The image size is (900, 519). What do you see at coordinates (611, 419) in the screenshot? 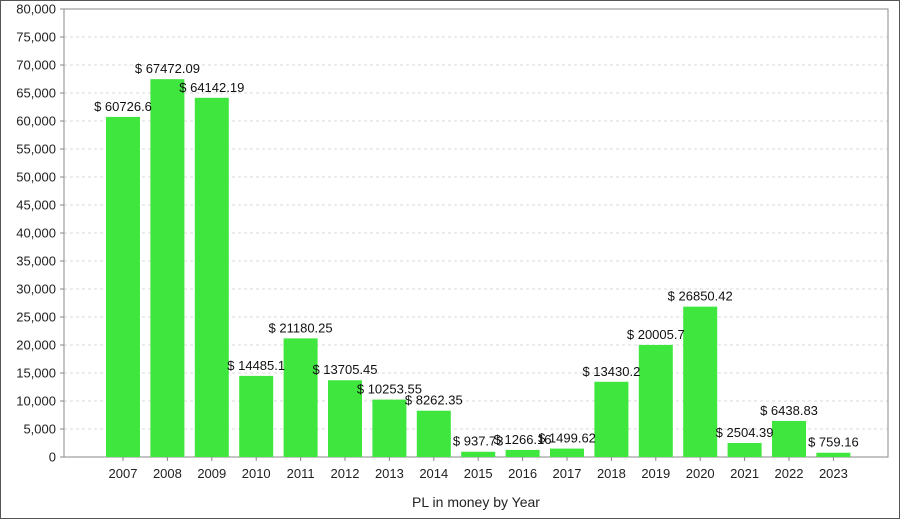
I see `bar-2018` at bounding box center [611, 419].